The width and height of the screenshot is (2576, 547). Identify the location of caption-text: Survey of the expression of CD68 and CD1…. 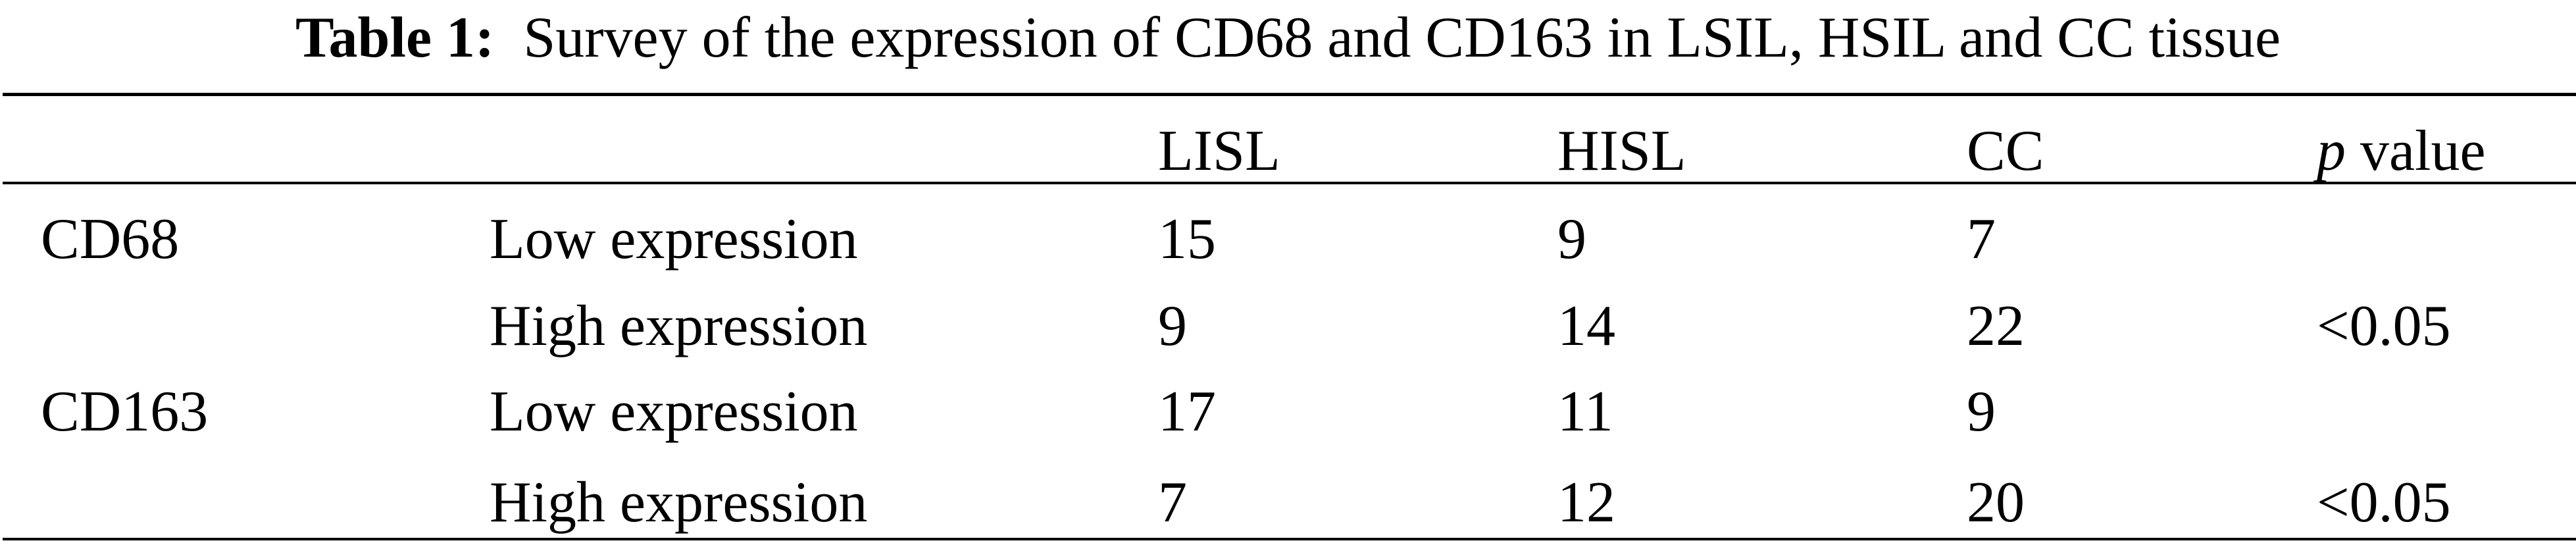
(1402, 38).